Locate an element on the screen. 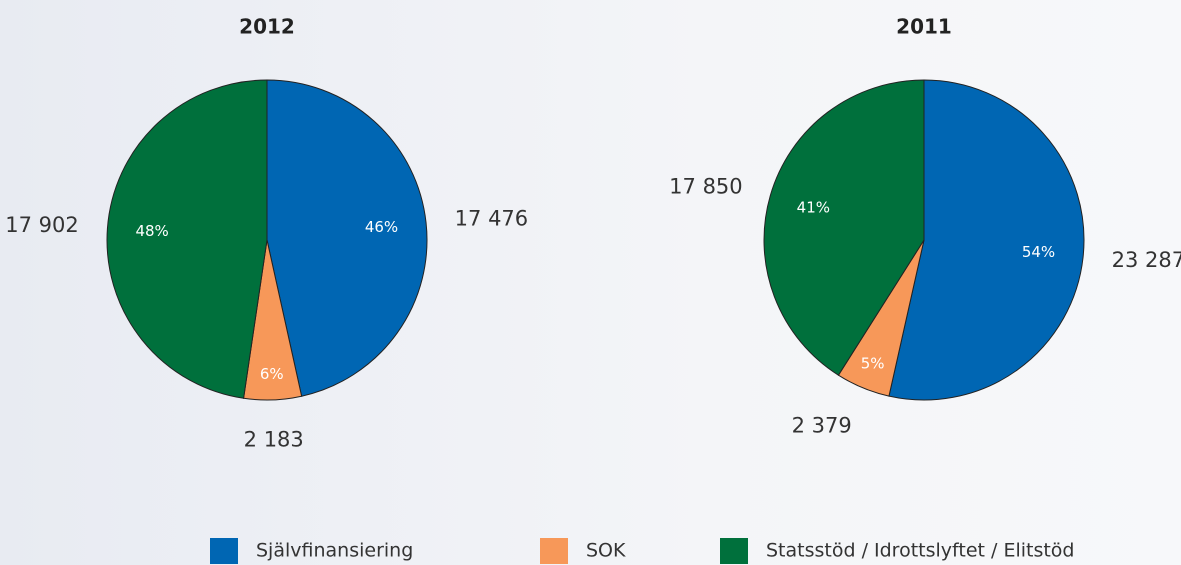 This screenshot has height=565, width=1181. value-label: 17 902 is located at coordinates (41, 225).